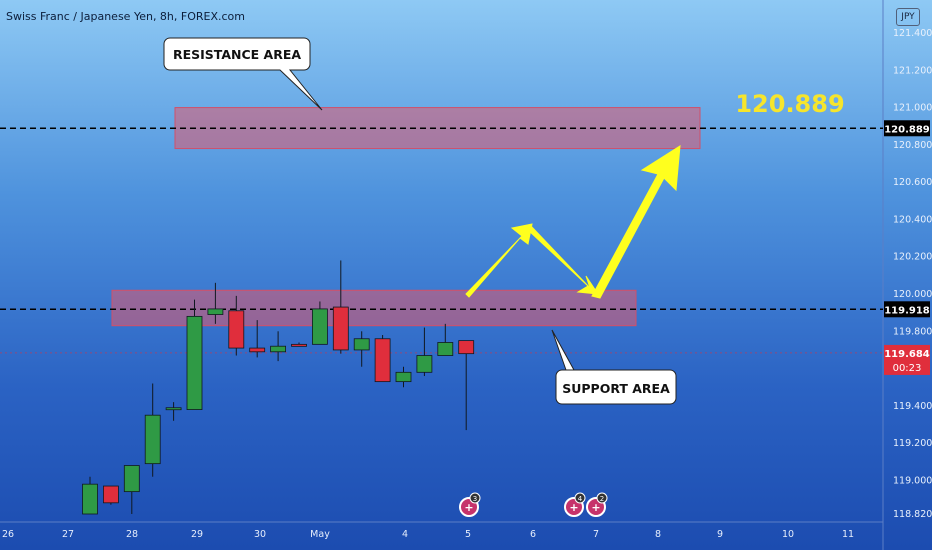 The image size is (932, 550). I want to click on x-tick-label: 8, so click(658, 534).